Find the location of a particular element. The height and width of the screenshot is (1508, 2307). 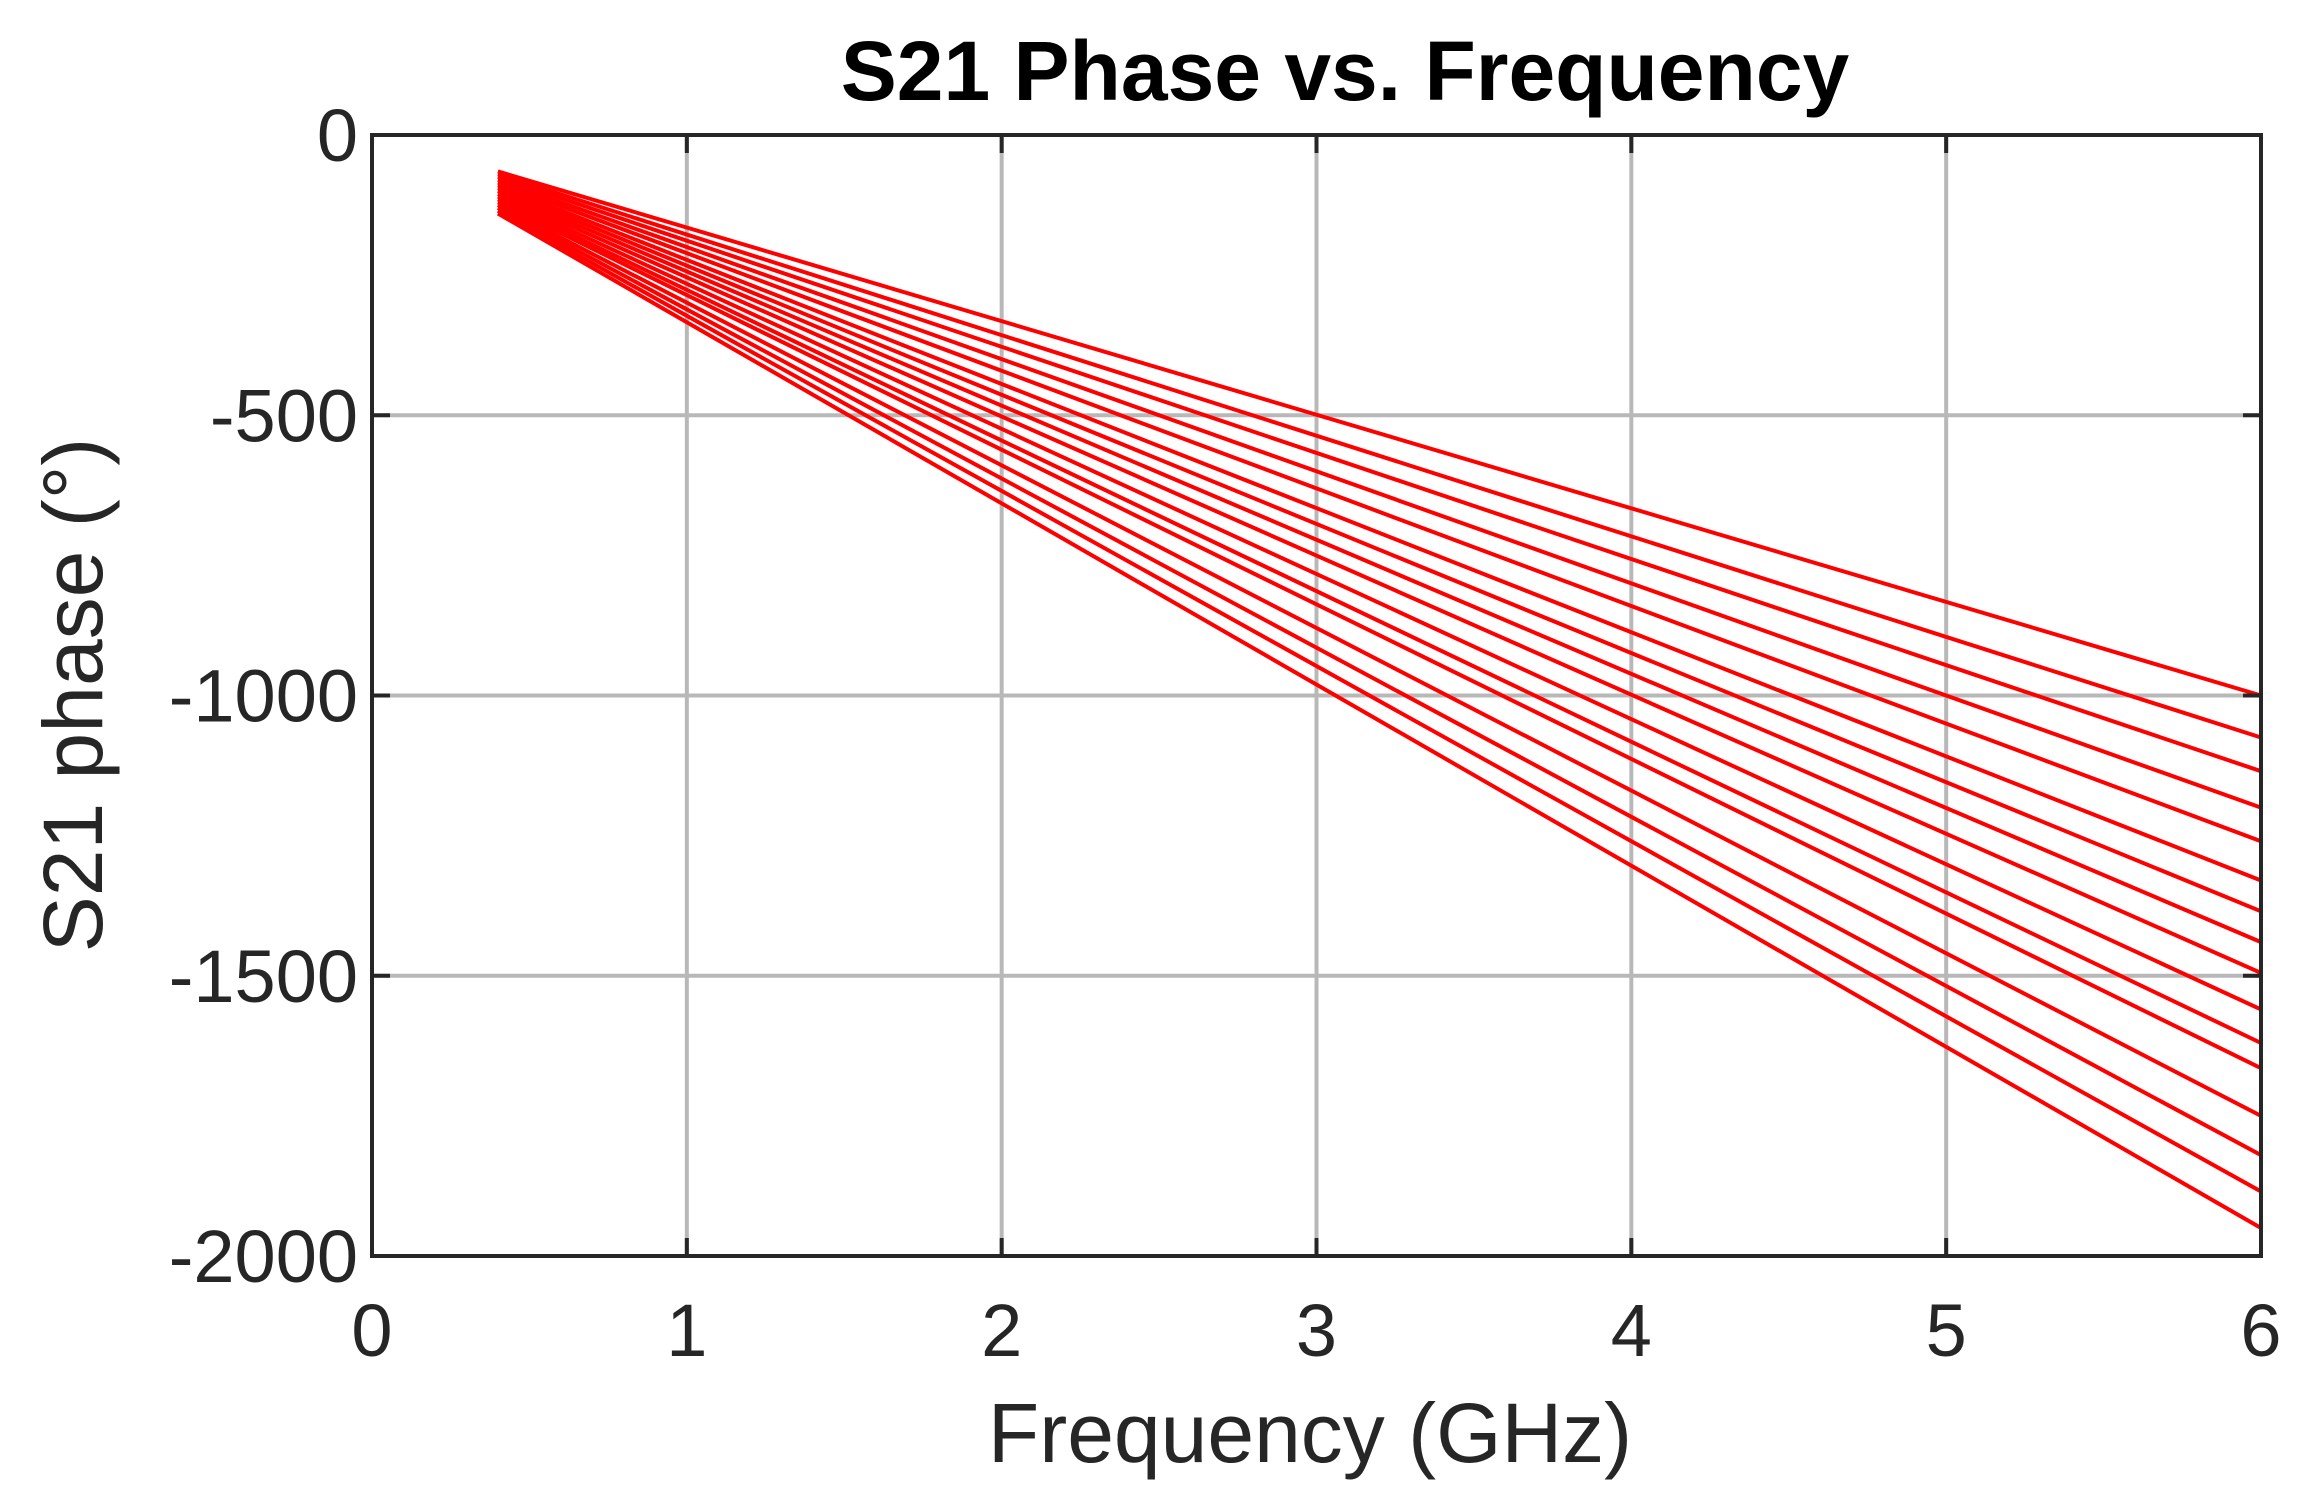

x-tick-label: 2 is located at coordinates (1001, 1330).